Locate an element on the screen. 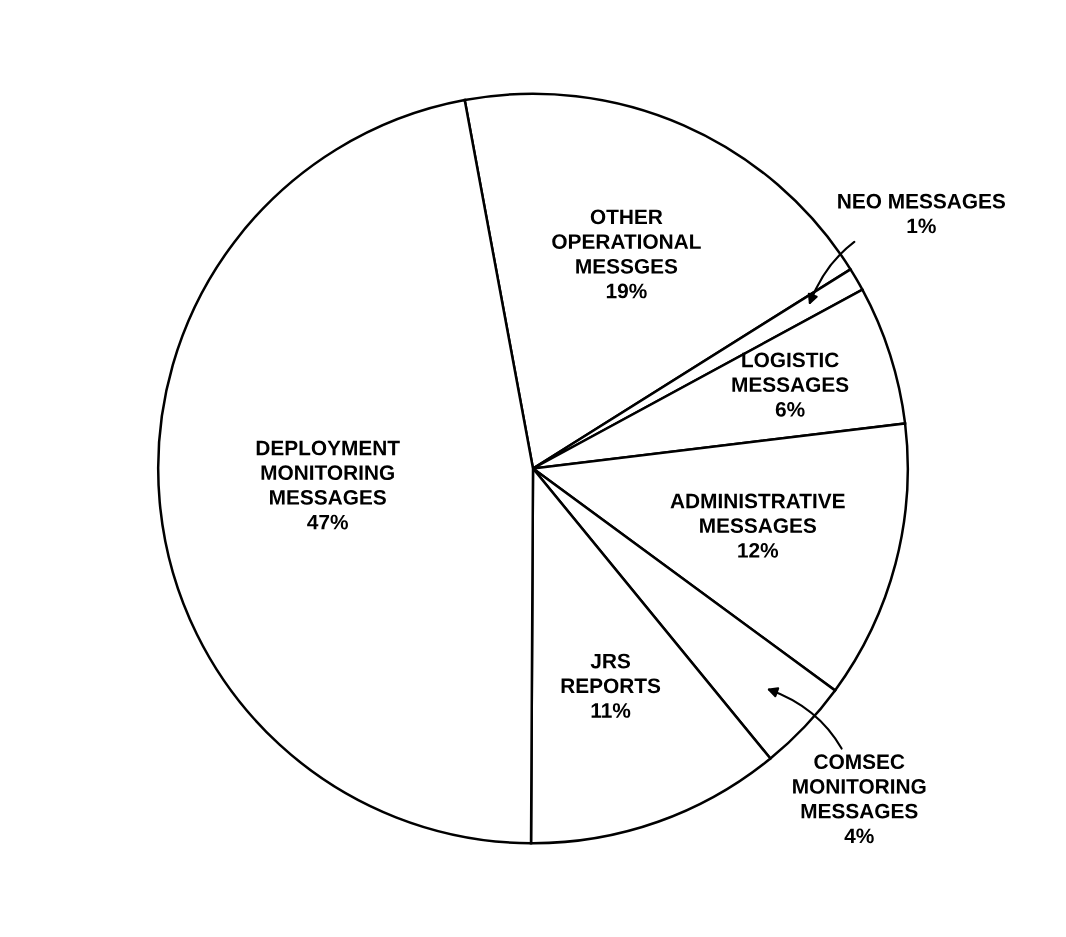  slice-label: OTHER OPERATIONAL MESSGES is located at coordinates (626, 241).